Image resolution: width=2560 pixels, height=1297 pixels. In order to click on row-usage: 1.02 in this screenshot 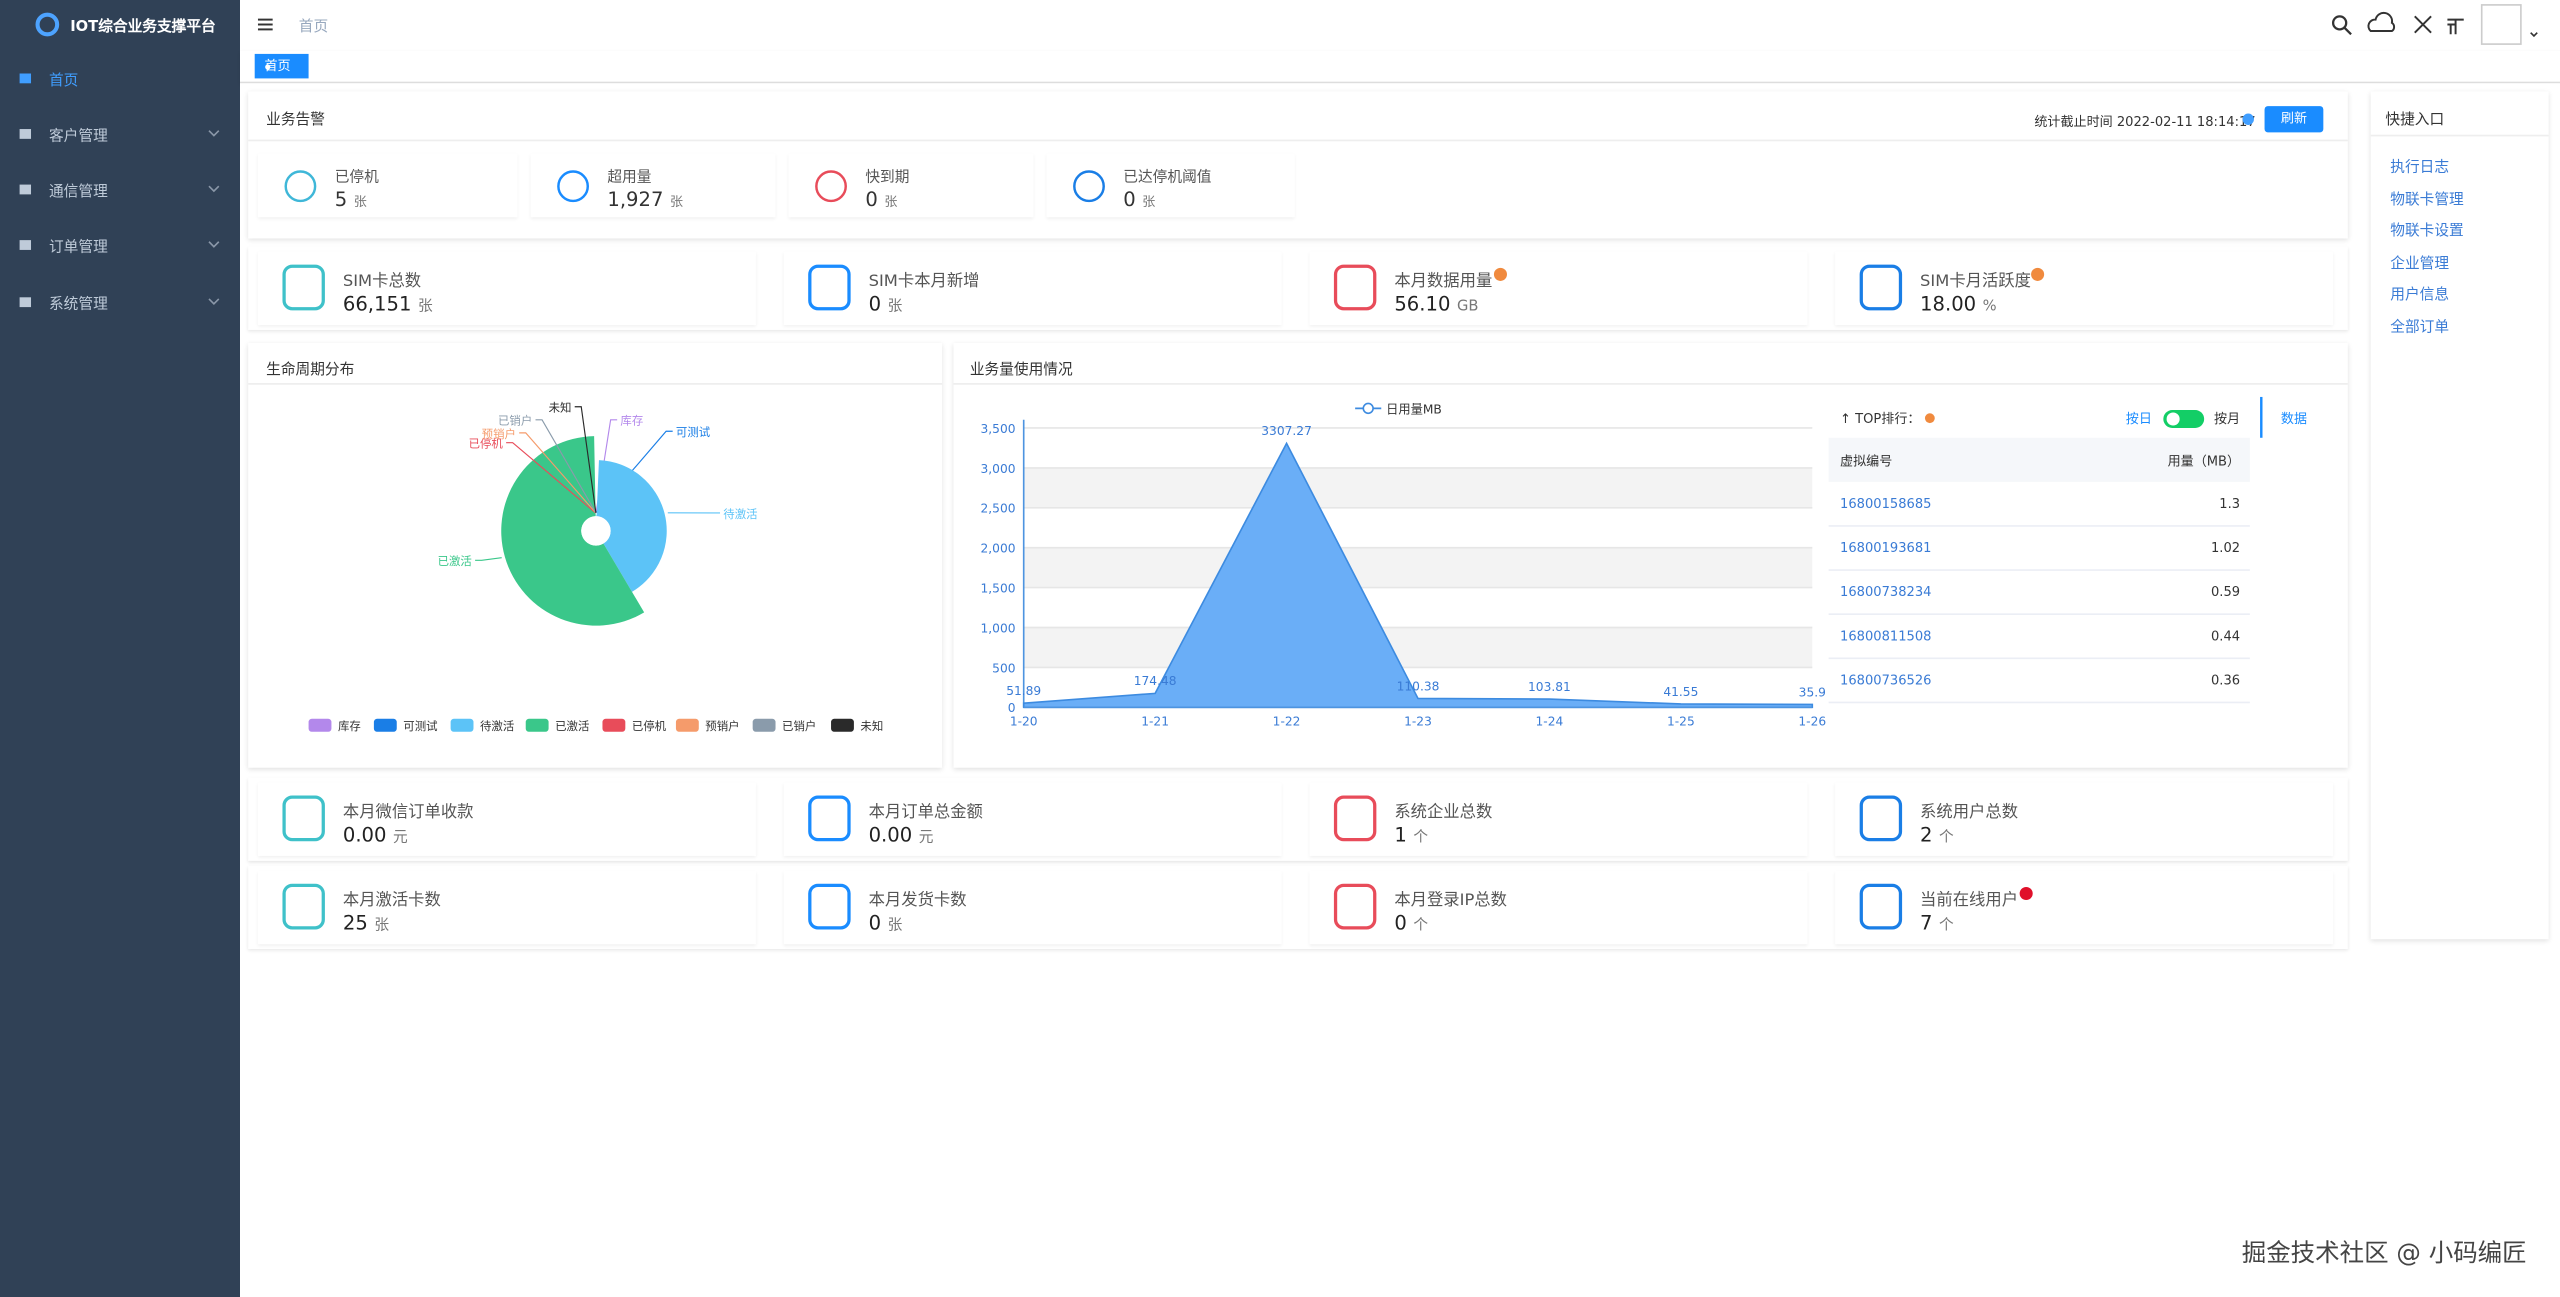, I will do `click(2225, 548)`.